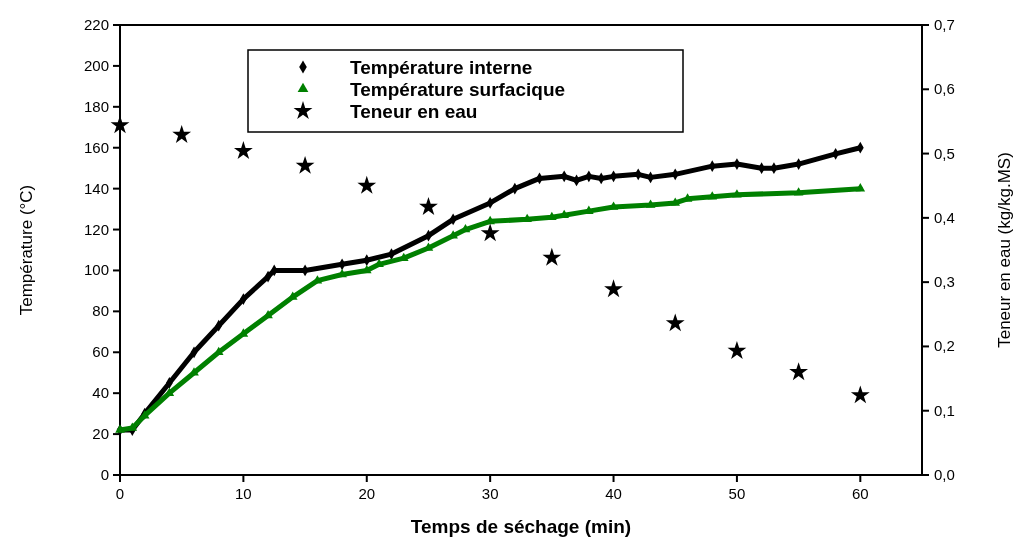 This screenshot has width=1024, height=541. What do you see at coordinates (26, 250) in the screenshot?
I see `y-axis-title: Température (°C)` at bounding box center [26, 250].